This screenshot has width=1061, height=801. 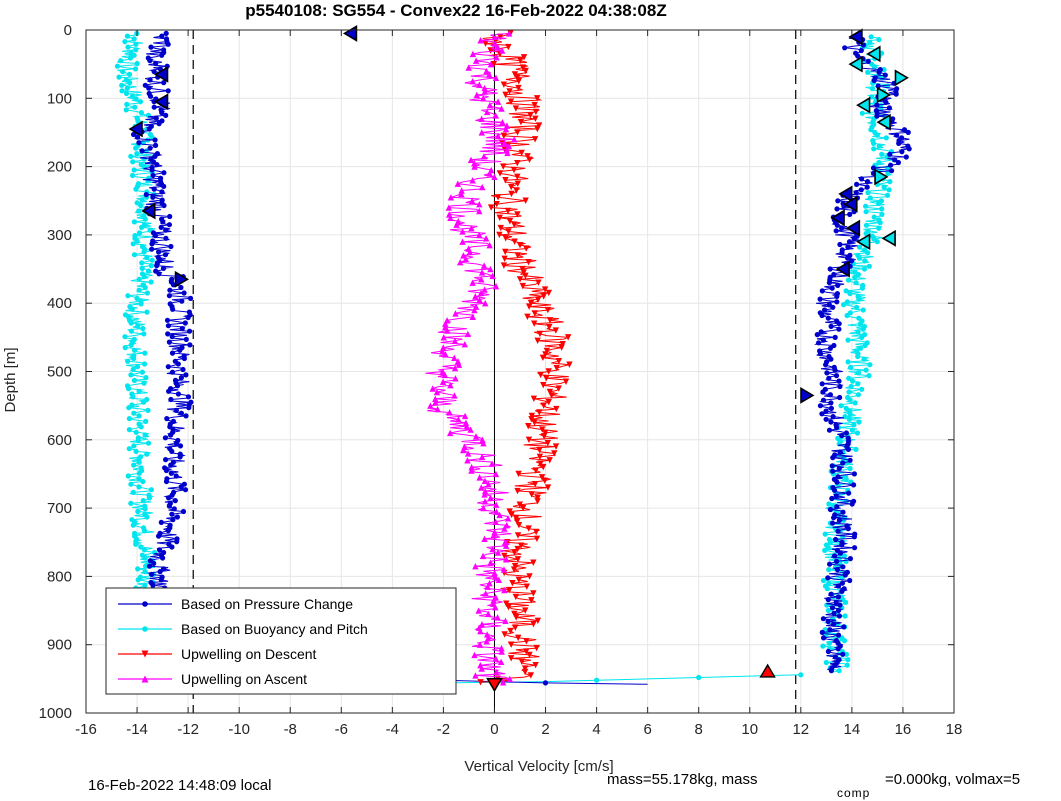 I want to click on y-tick-label: 1000, so click(x=55, y=713).